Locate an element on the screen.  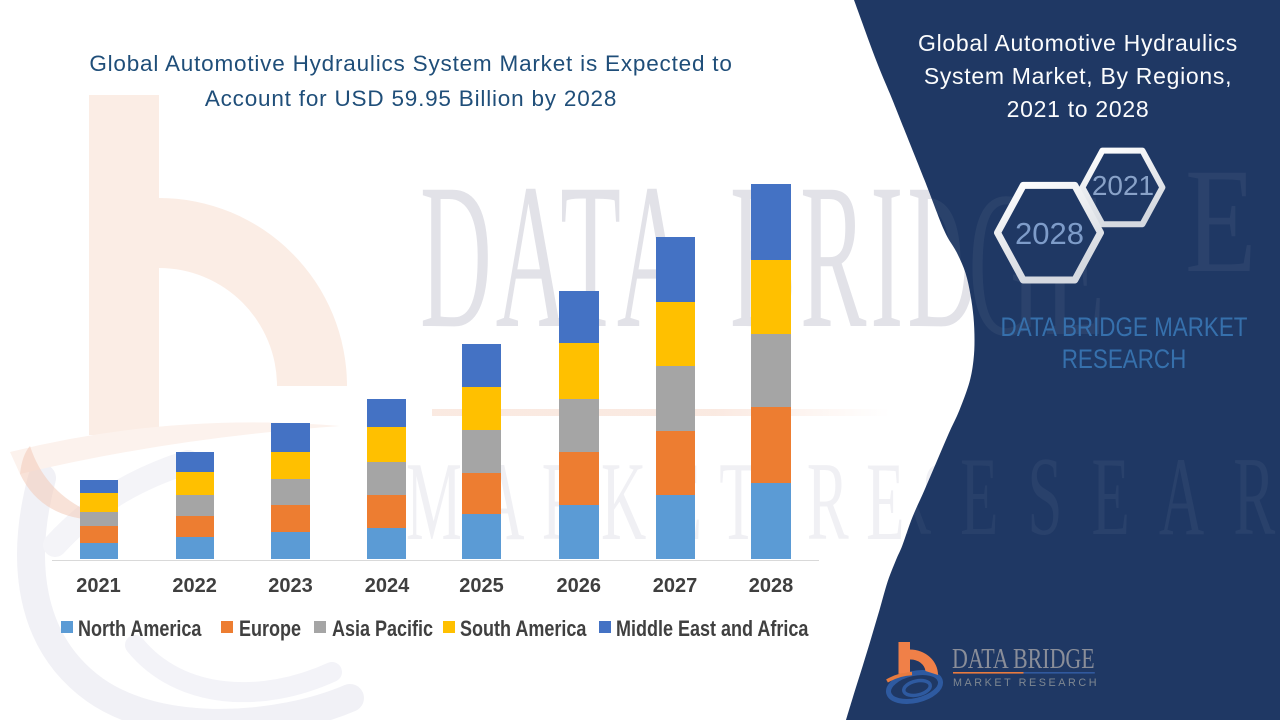
svg-text: DATA BRIDGE is located at coordinates (1023, 658).